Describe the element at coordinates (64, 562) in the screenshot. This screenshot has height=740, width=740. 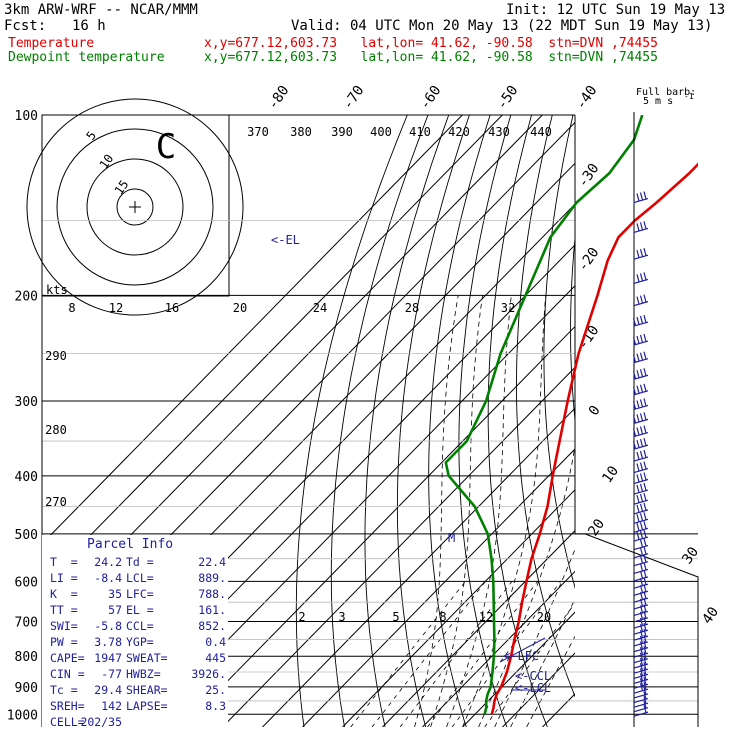
I see `parcel-key: T =` at that location.